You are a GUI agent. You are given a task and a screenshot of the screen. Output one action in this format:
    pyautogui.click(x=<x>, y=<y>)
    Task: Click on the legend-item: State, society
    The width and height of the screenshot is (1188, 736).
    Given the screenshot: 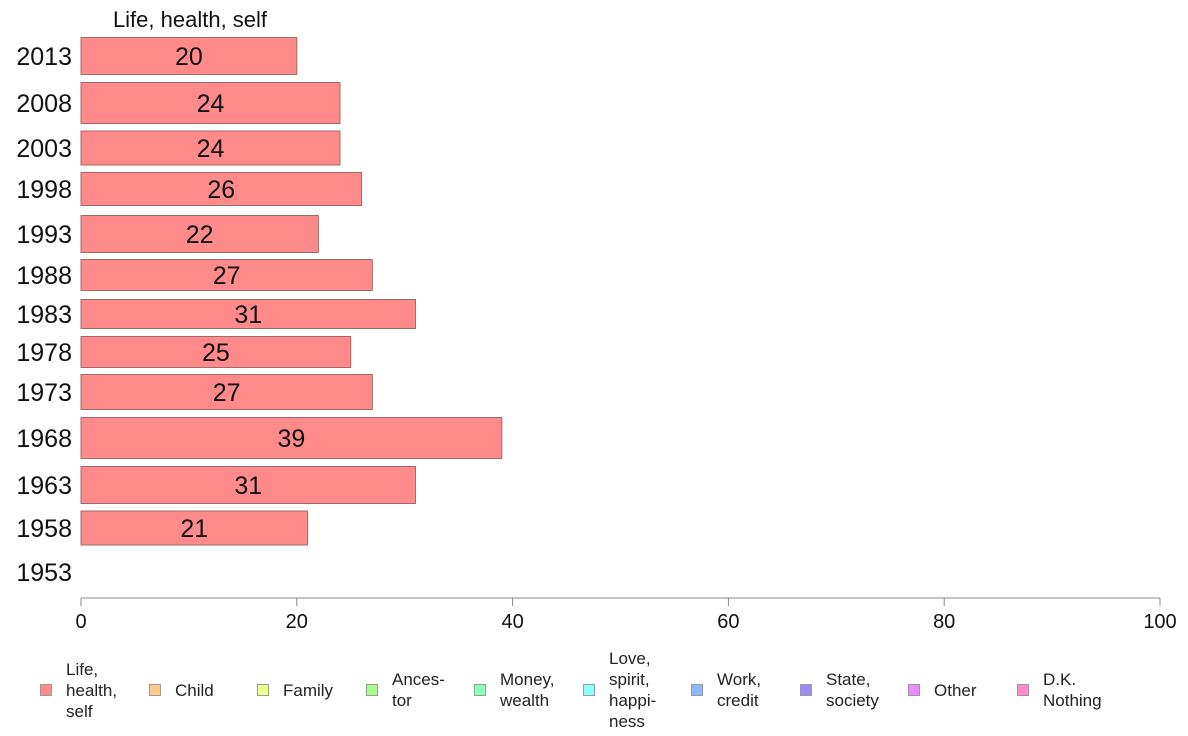 What is the action you would take?
    pyautogui.click(x=839, y=690)
    